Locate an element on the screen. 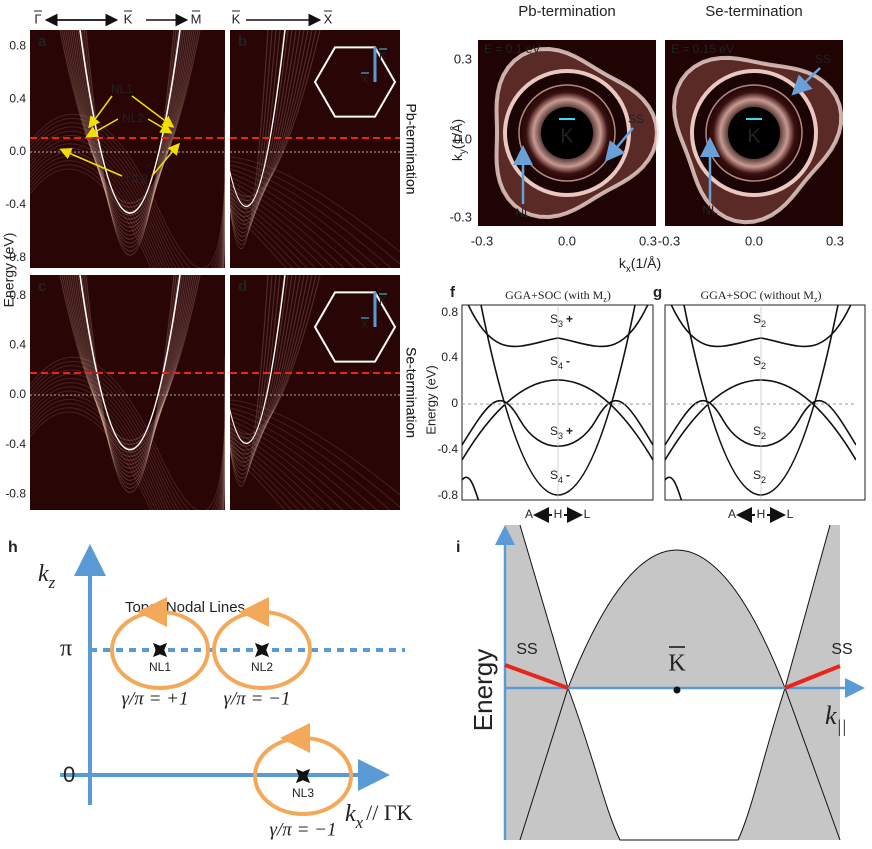 This screenshot has width=872, height=849. y-tick-label: -0.8 is located at coordinates (447, 495).